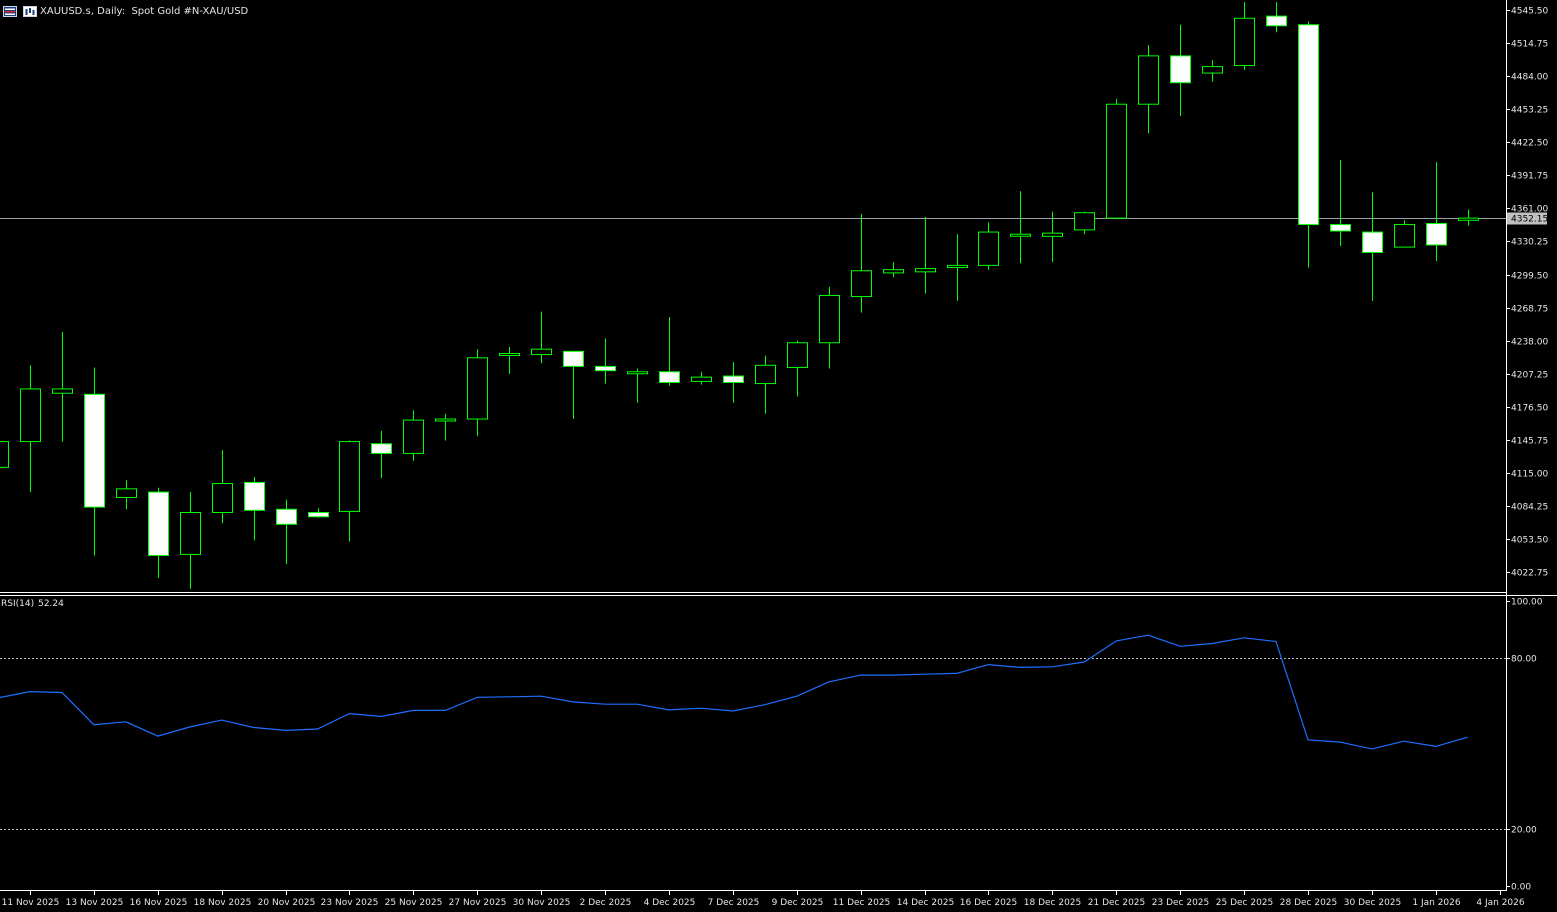  Describe the element at coordinates (1436, 903) in the screenshot. I see `time-tick-label: 1 Jan 2026` at that location.